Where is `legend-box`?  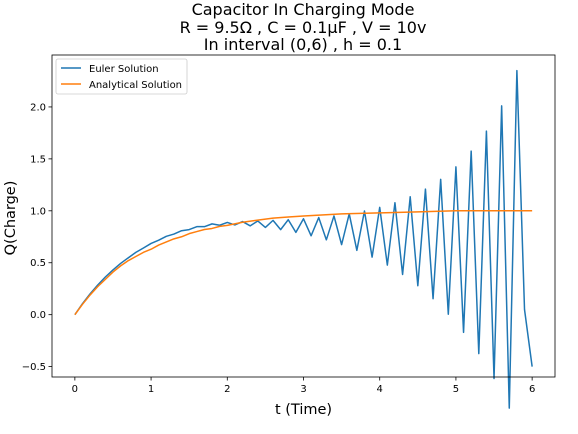
legend-box is located at coordinates (121, 76).